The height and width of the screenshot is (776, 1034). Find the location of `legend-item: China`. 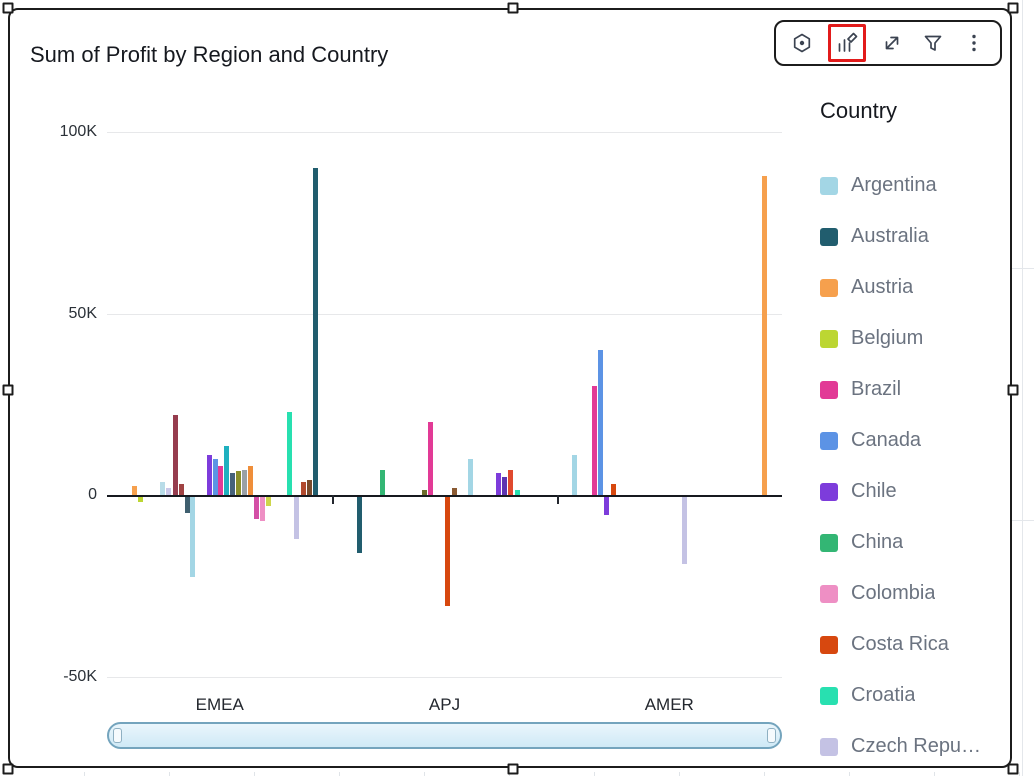

legend-item: China is located at coordinates (915, 542).